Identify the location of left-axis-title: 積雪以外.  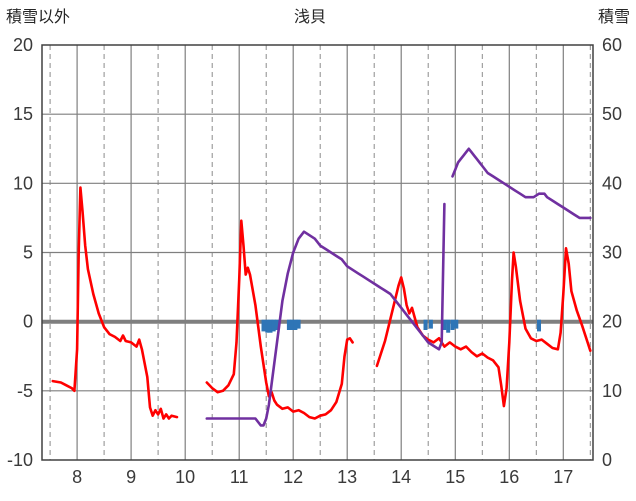
(38, 17).